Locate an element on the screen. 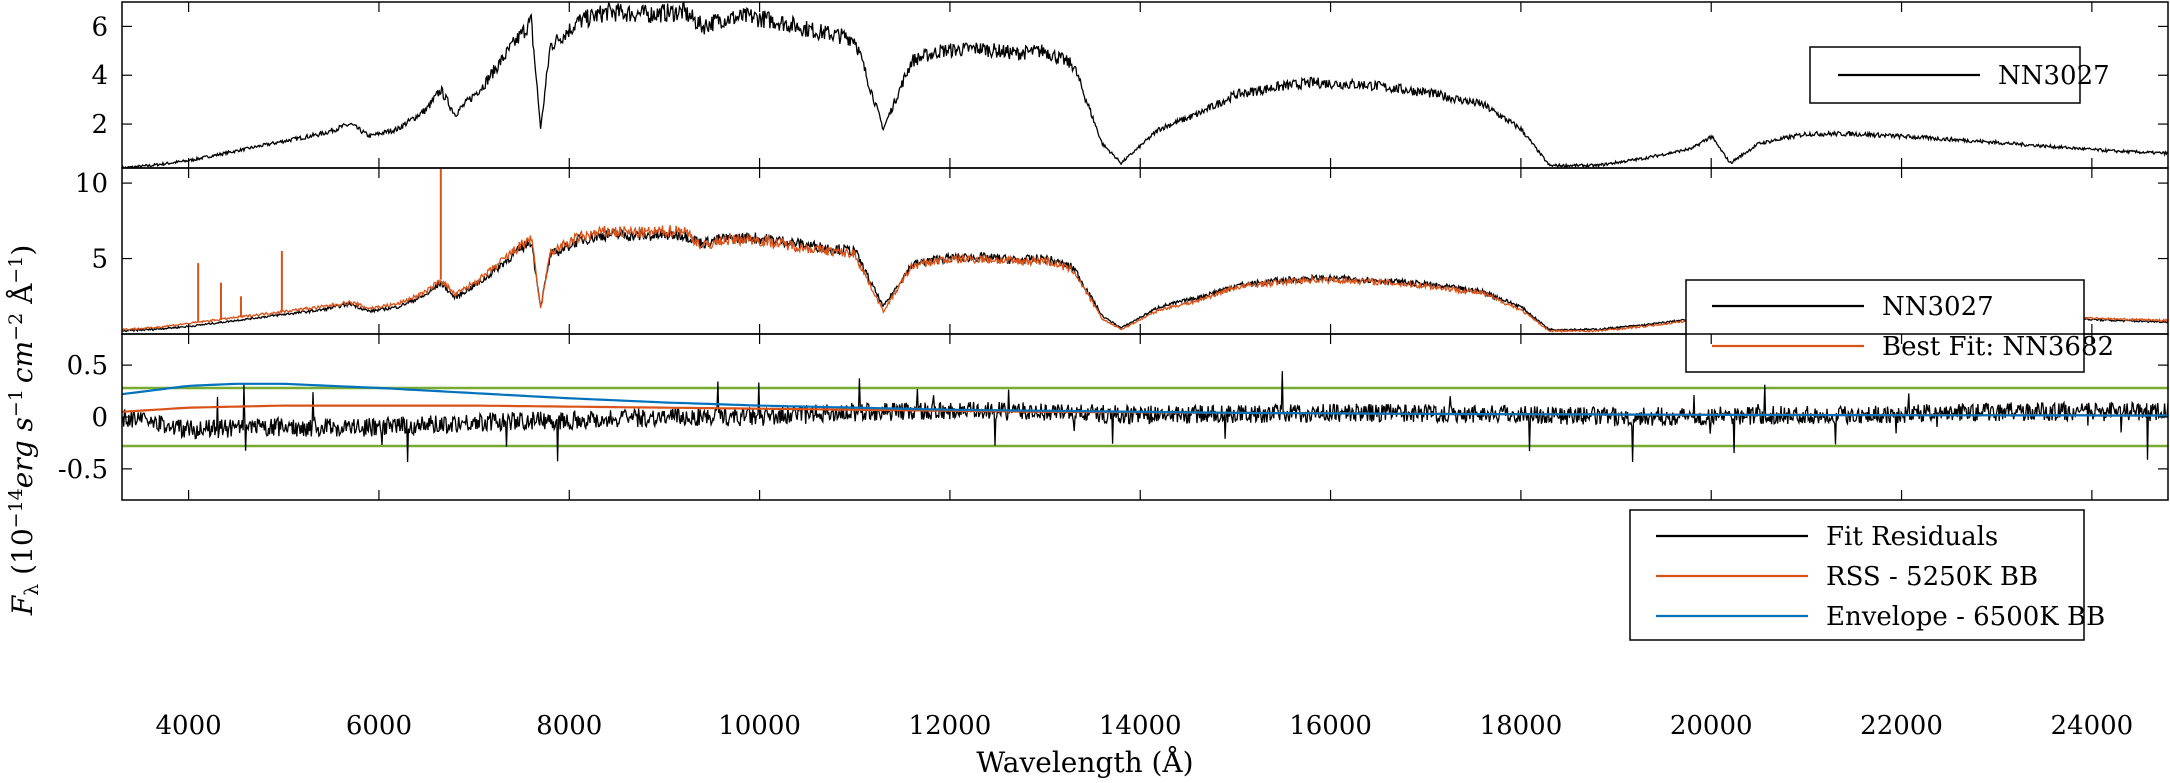 Image resolution: width=2170 pixels, height=783 pixels. x-tick-label: 4000 is located at coordinates (189, 726).